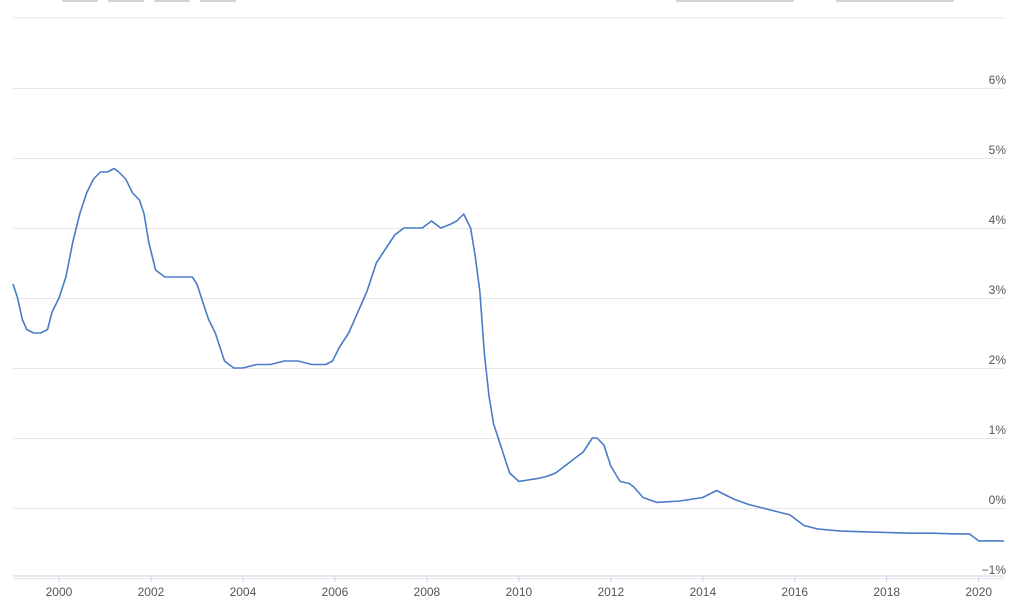 The image size is (1024, 616). Describe the element at coordinates (998, 430) in the screenshot. I see `y-tick-label: 1%` at that location.